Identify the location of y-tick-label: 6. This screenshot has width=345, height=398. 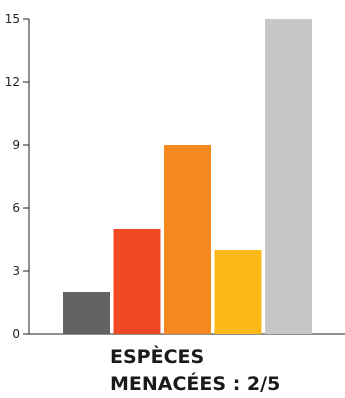
(16, 208).